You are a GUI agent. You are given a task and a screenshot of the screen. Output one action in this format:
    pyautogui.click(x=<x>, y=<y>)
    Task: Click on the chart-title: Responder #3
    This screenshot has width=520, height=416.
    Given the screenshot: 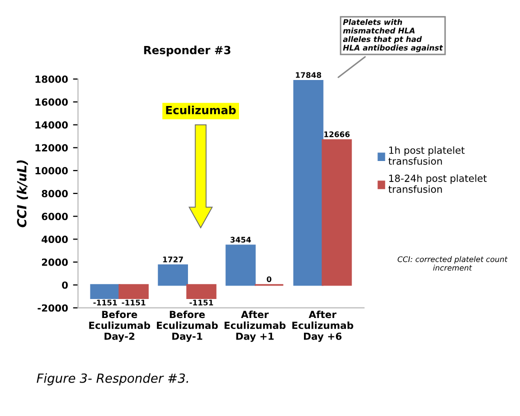 What is the action you would take?
    pyautogui.click(x=187, y=51)
    